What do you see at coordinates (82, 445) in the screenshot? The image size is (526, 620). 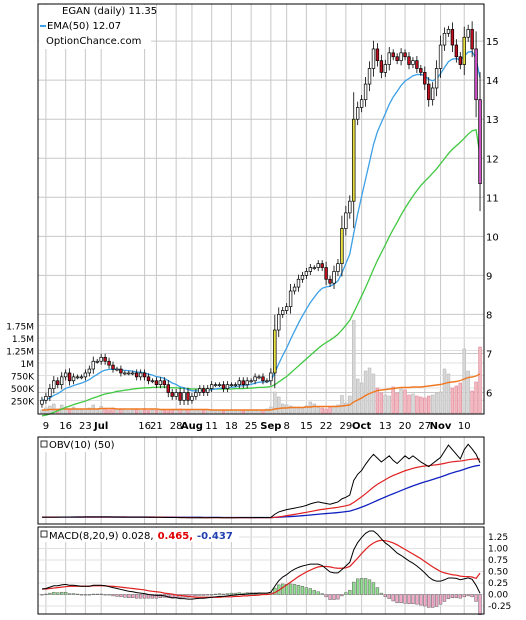 I see `obv-legend-label: OBV(10) (50)` at bounding box center [82, 445].